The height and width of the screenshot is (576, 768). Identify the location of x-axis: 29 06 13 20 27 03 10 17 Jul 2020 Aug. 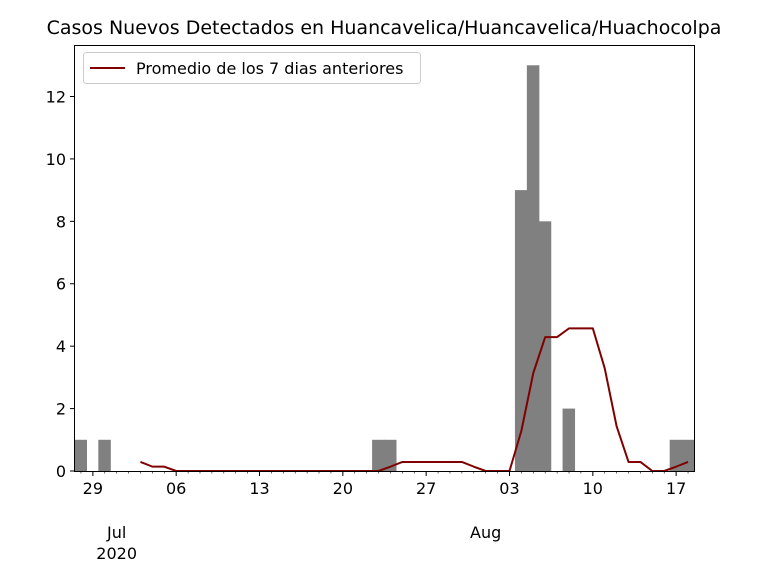
(384, 517).